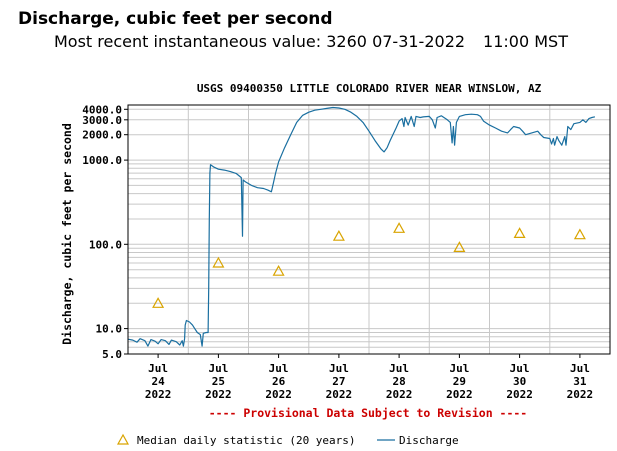  What do you see at coordinates (218, 381) in the screenshot?
I see `x-tick-day: 25` at bounding box center [218, 381].